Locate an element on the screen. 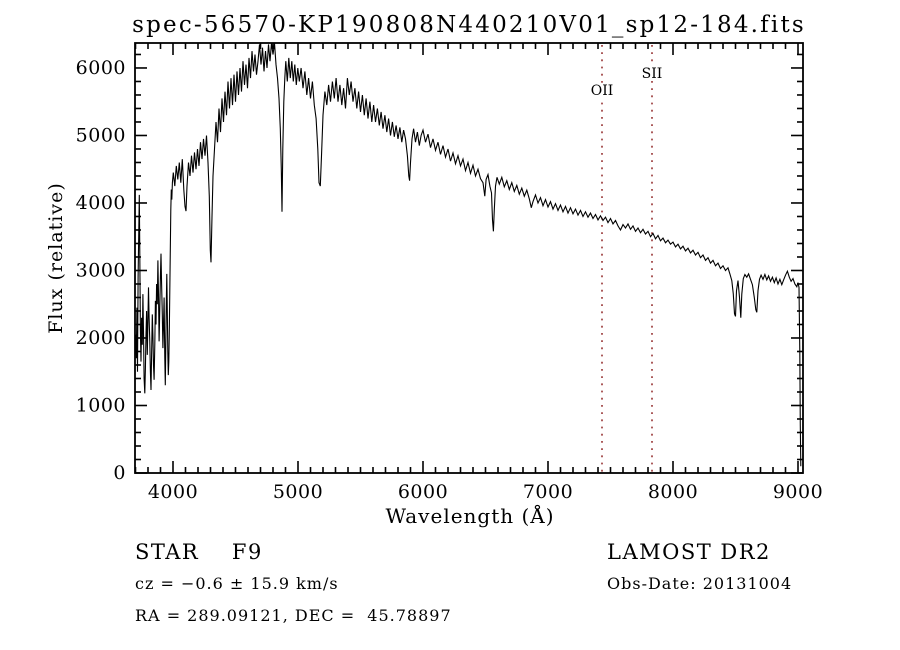  classification-label: STAR F9 is located at coordinates (199, 552).